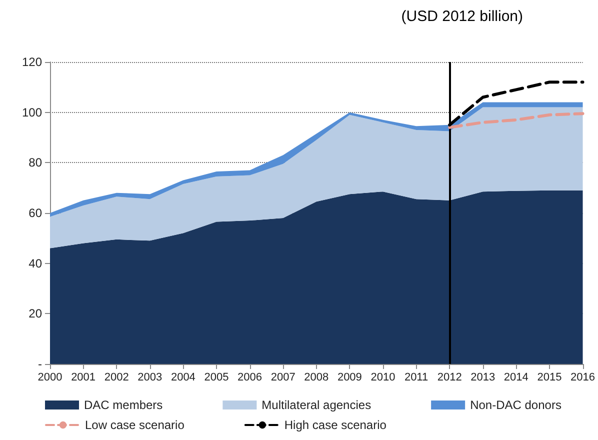  I want to click on x-tick-label: 2012, so click(449, 378).